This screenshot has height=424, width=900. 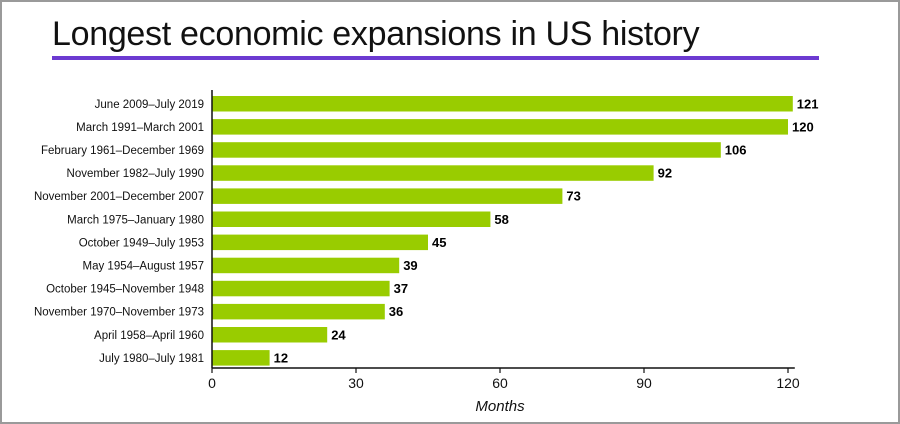 I want to click on x-tick-label-0: 0, so click(x=212, y=383).